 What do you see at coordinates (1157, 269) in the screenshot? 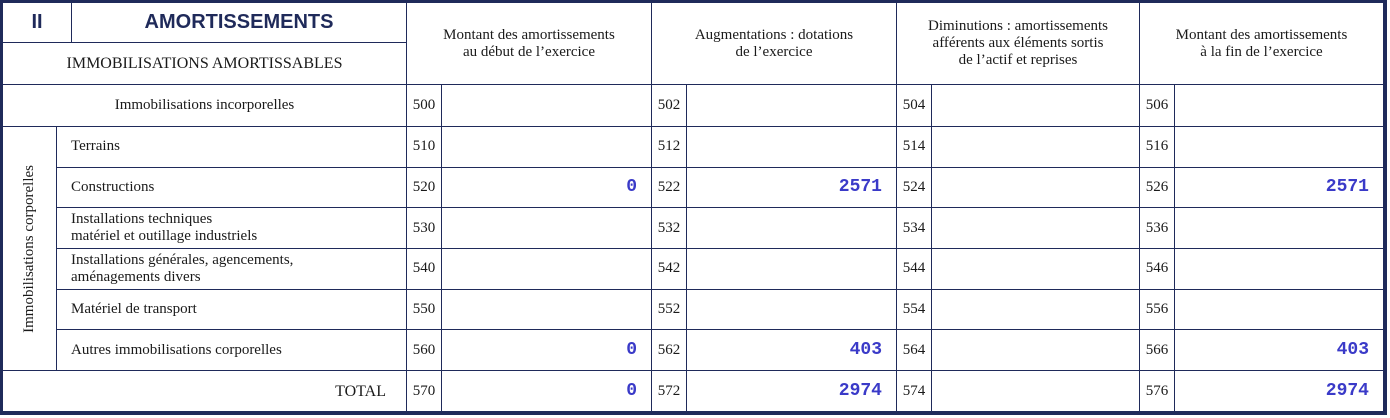
I see `line-code: 546` at bounding box center [1157, 269].